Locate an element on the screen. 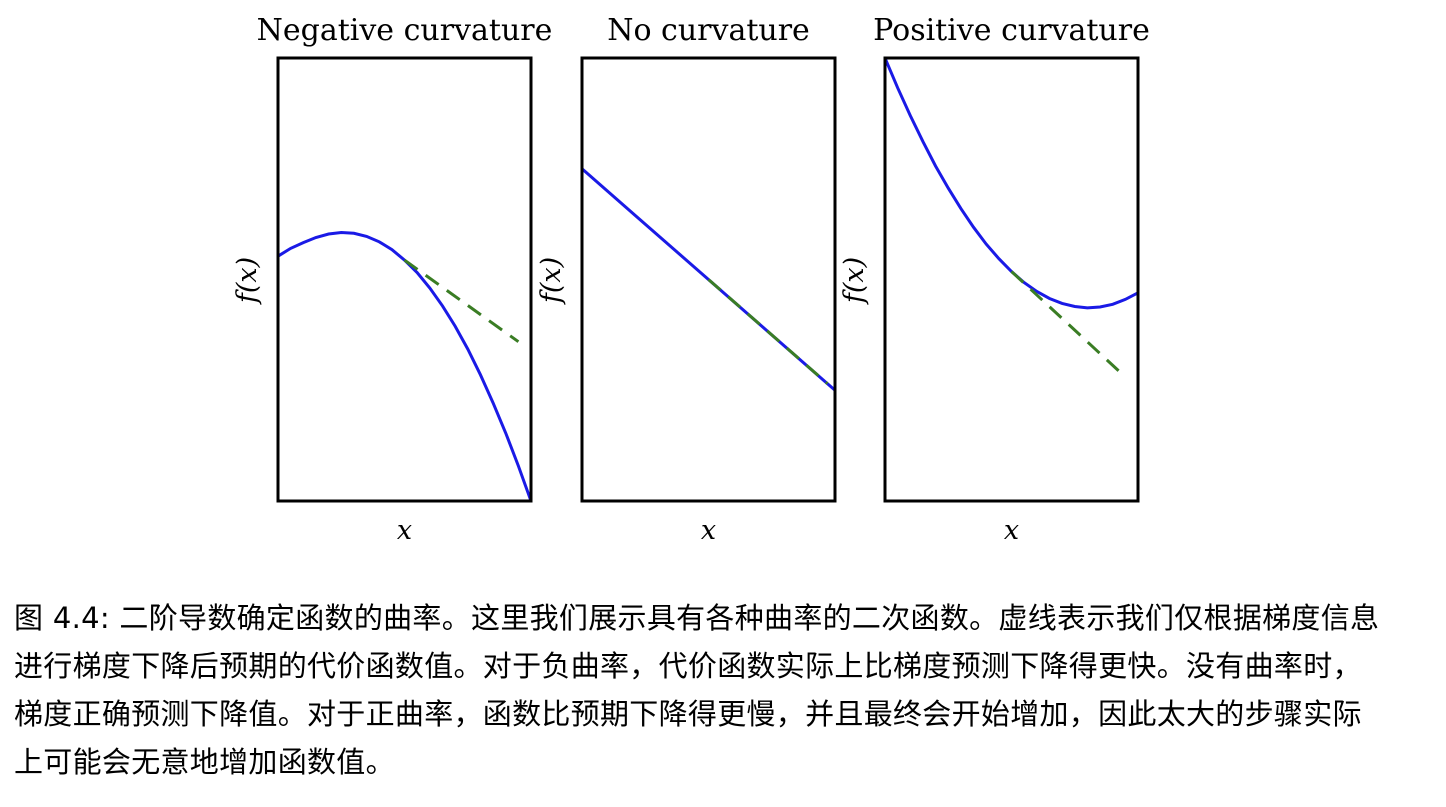  panel-negative-curvature: Negative curvature f(x) x is located at coordinates (392, 279).